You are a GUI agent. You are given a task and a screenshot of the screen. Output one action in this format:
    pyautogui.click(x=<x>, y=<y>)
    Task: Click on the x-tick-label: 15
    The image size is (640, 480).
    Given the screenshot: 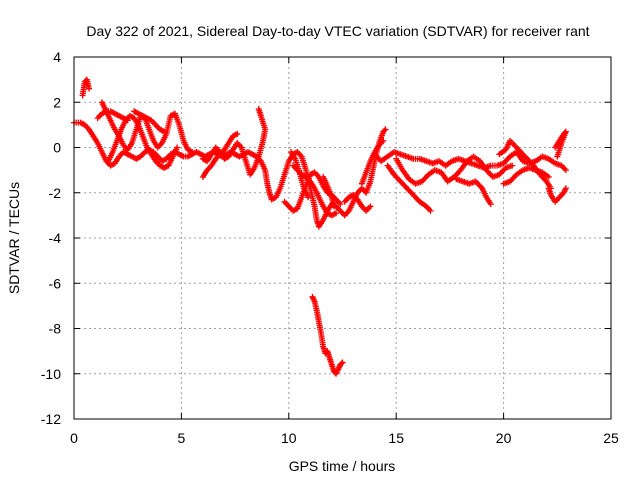 What is the action you would take?
    pyautogui.click(x=396, y=438)
    